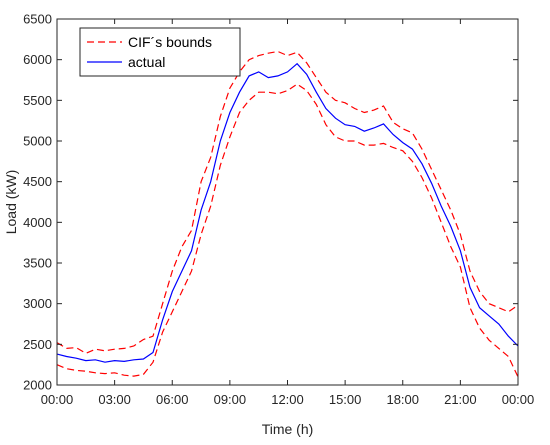  Describe the element at coordinates (288, 429) in the screenshot. I see `x-axis-title: Time (h)` at that location.